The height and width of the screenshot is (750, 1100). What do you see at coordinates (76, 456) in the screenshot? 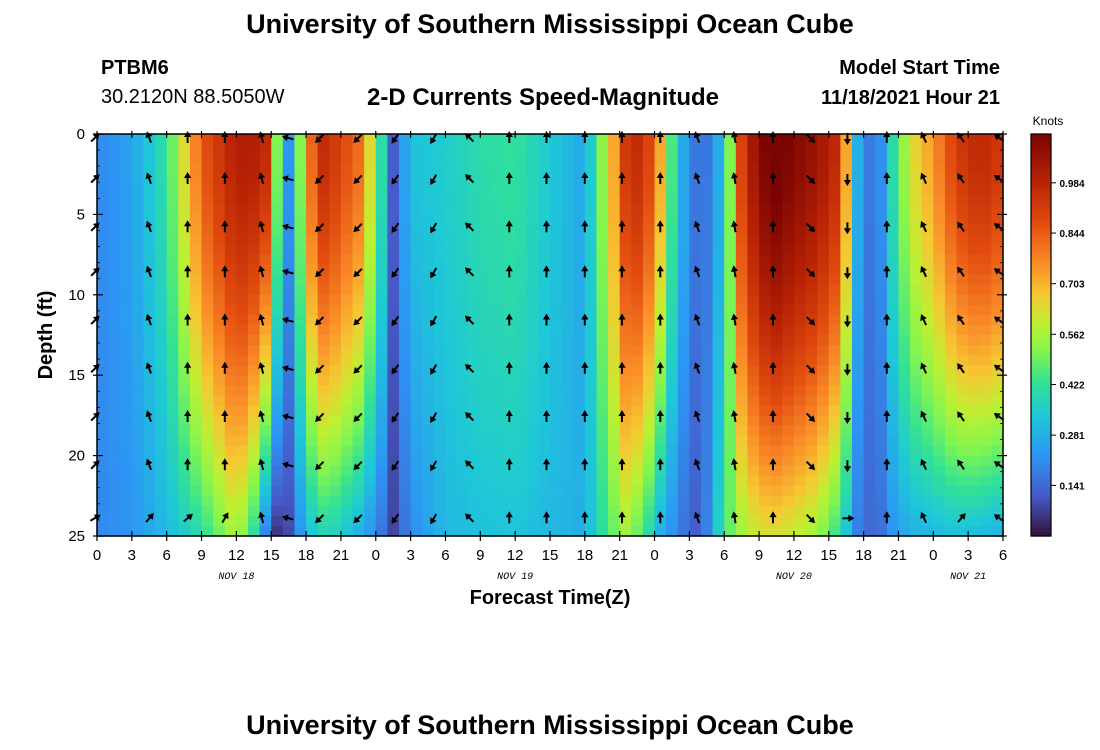
I see `y-tick-label: 20` at bounding box center [76, 456].